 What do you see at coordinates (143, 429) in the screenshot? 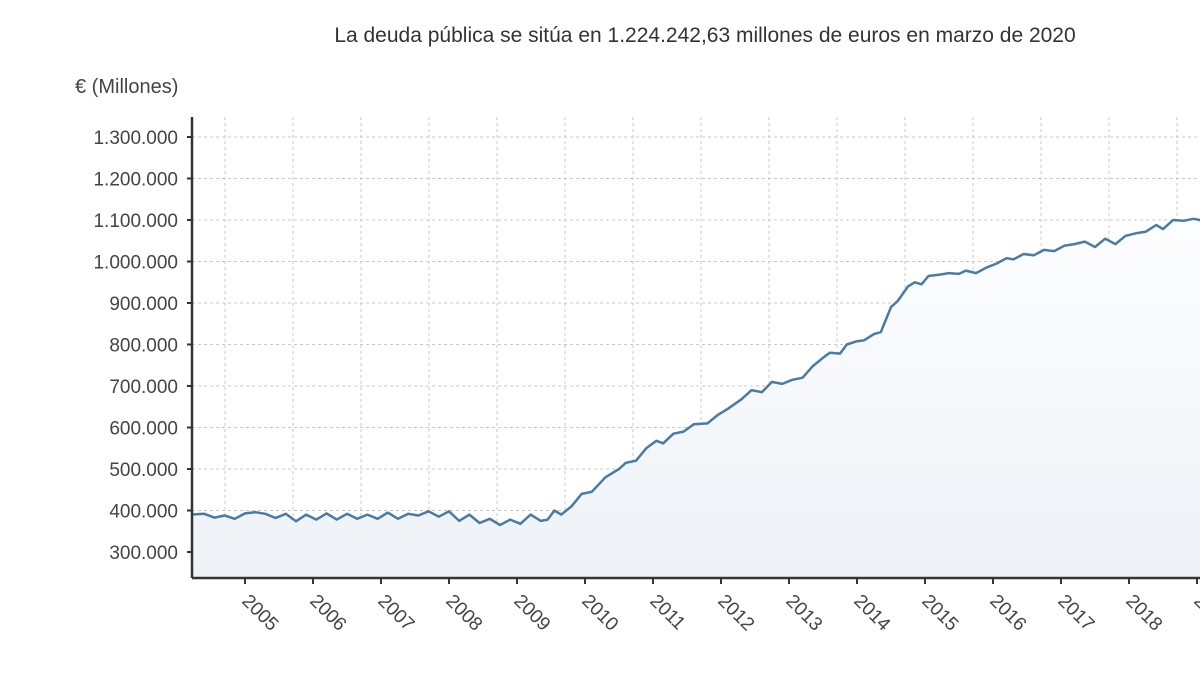
I see `y-tick-label: 600.000` at bounding box center [143, 429].